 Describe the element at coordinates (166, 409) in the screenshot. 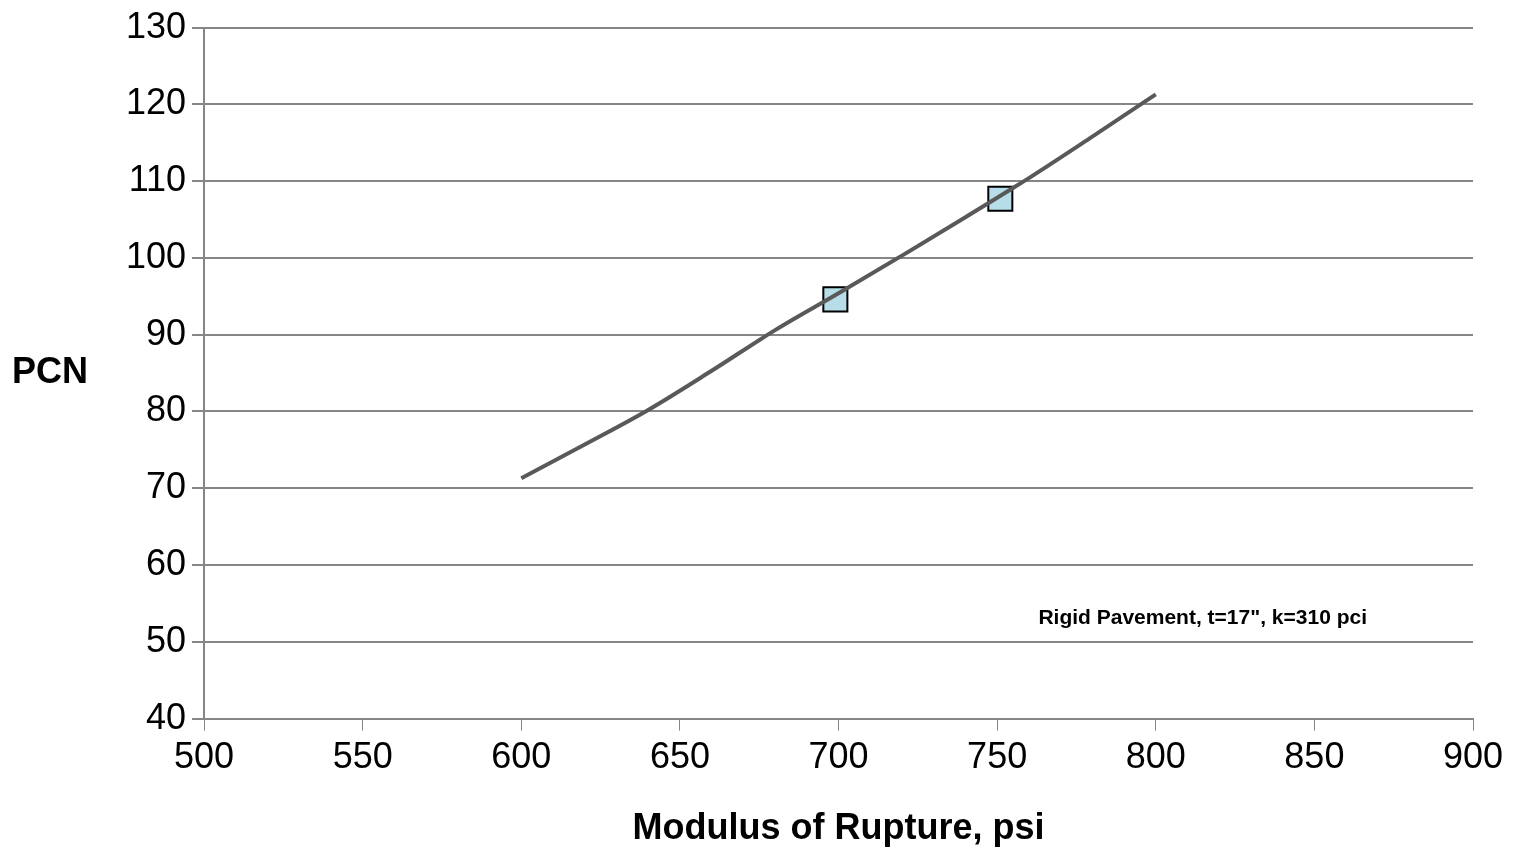

I see `y-tick-label: 80` at that location.